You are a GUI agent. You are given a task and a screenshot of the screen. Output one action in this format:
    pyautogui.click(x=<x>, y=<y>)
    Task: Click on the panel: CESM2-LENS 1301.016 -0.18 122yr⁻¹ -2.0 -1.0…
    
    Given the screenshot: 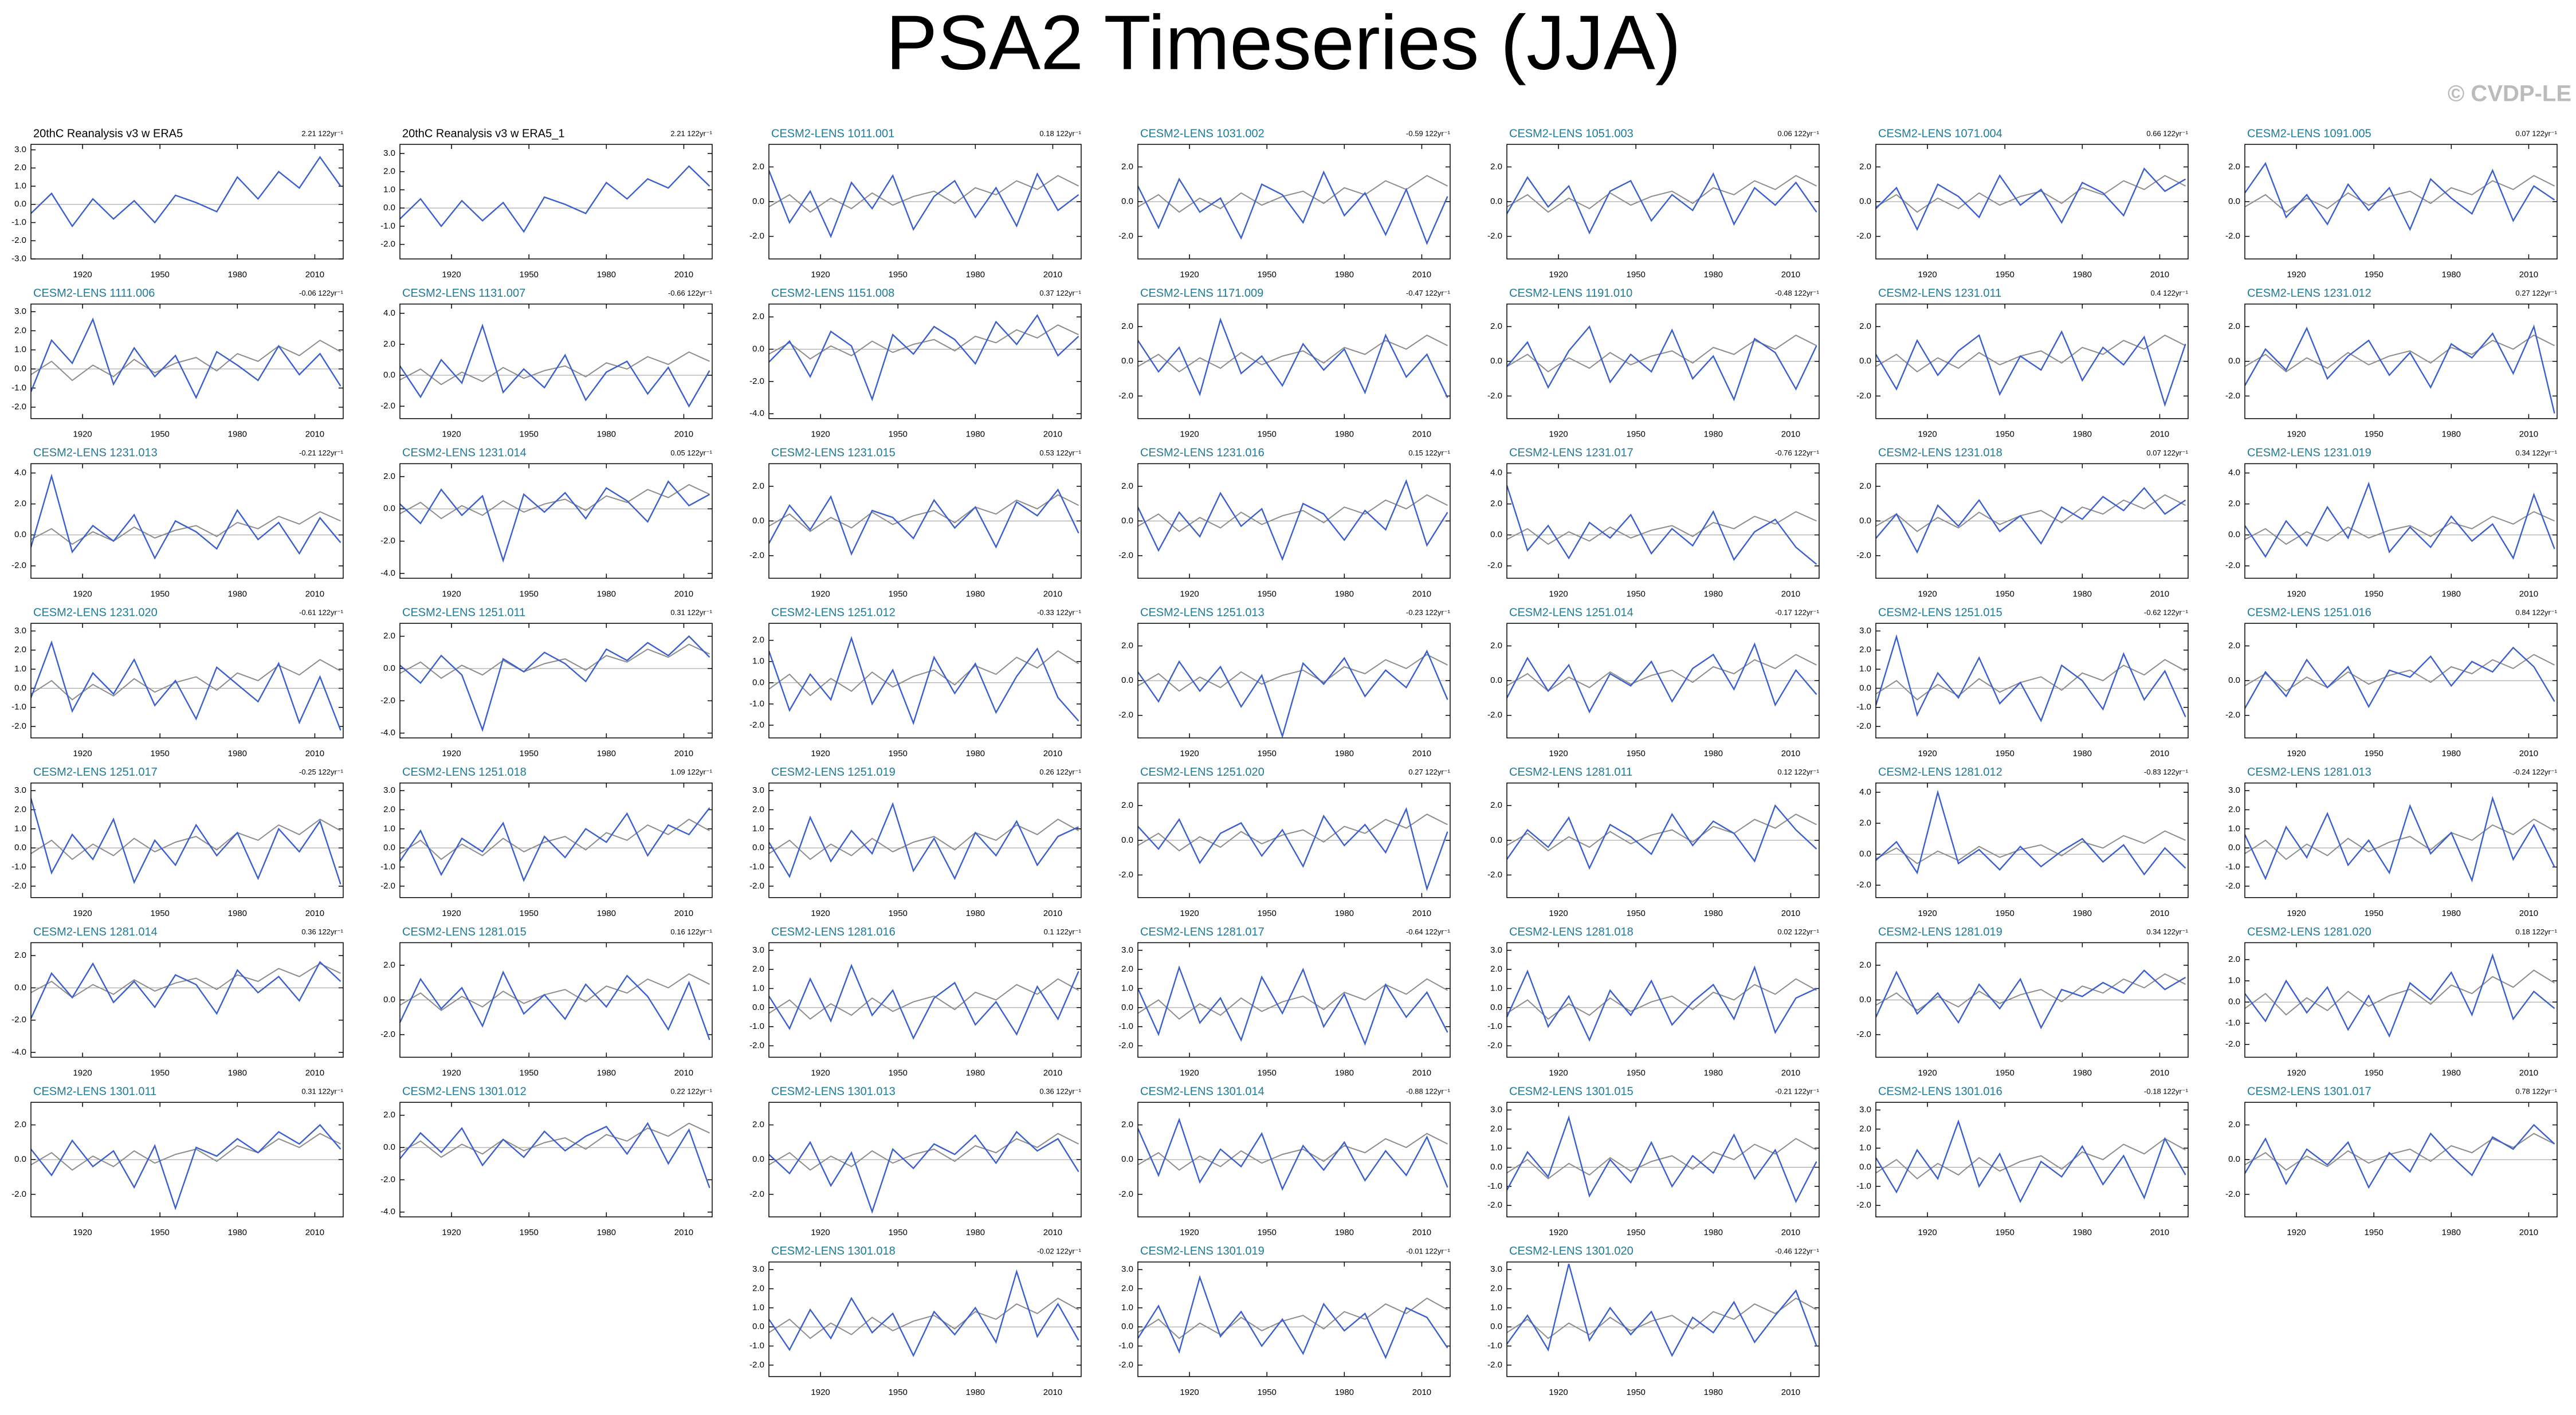 What is the action you would take?
    pyautogui.click(x=2023, y=1161)
    